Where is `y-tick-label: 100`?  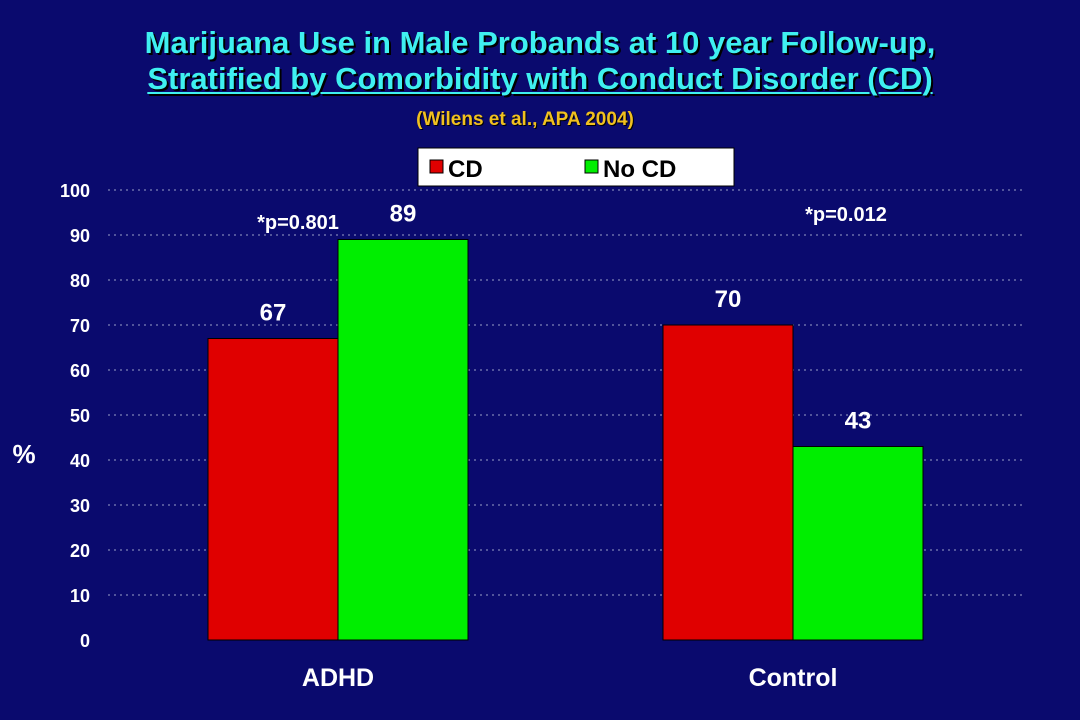 y-tick-label: 100 is located at coordinates (75, 191).